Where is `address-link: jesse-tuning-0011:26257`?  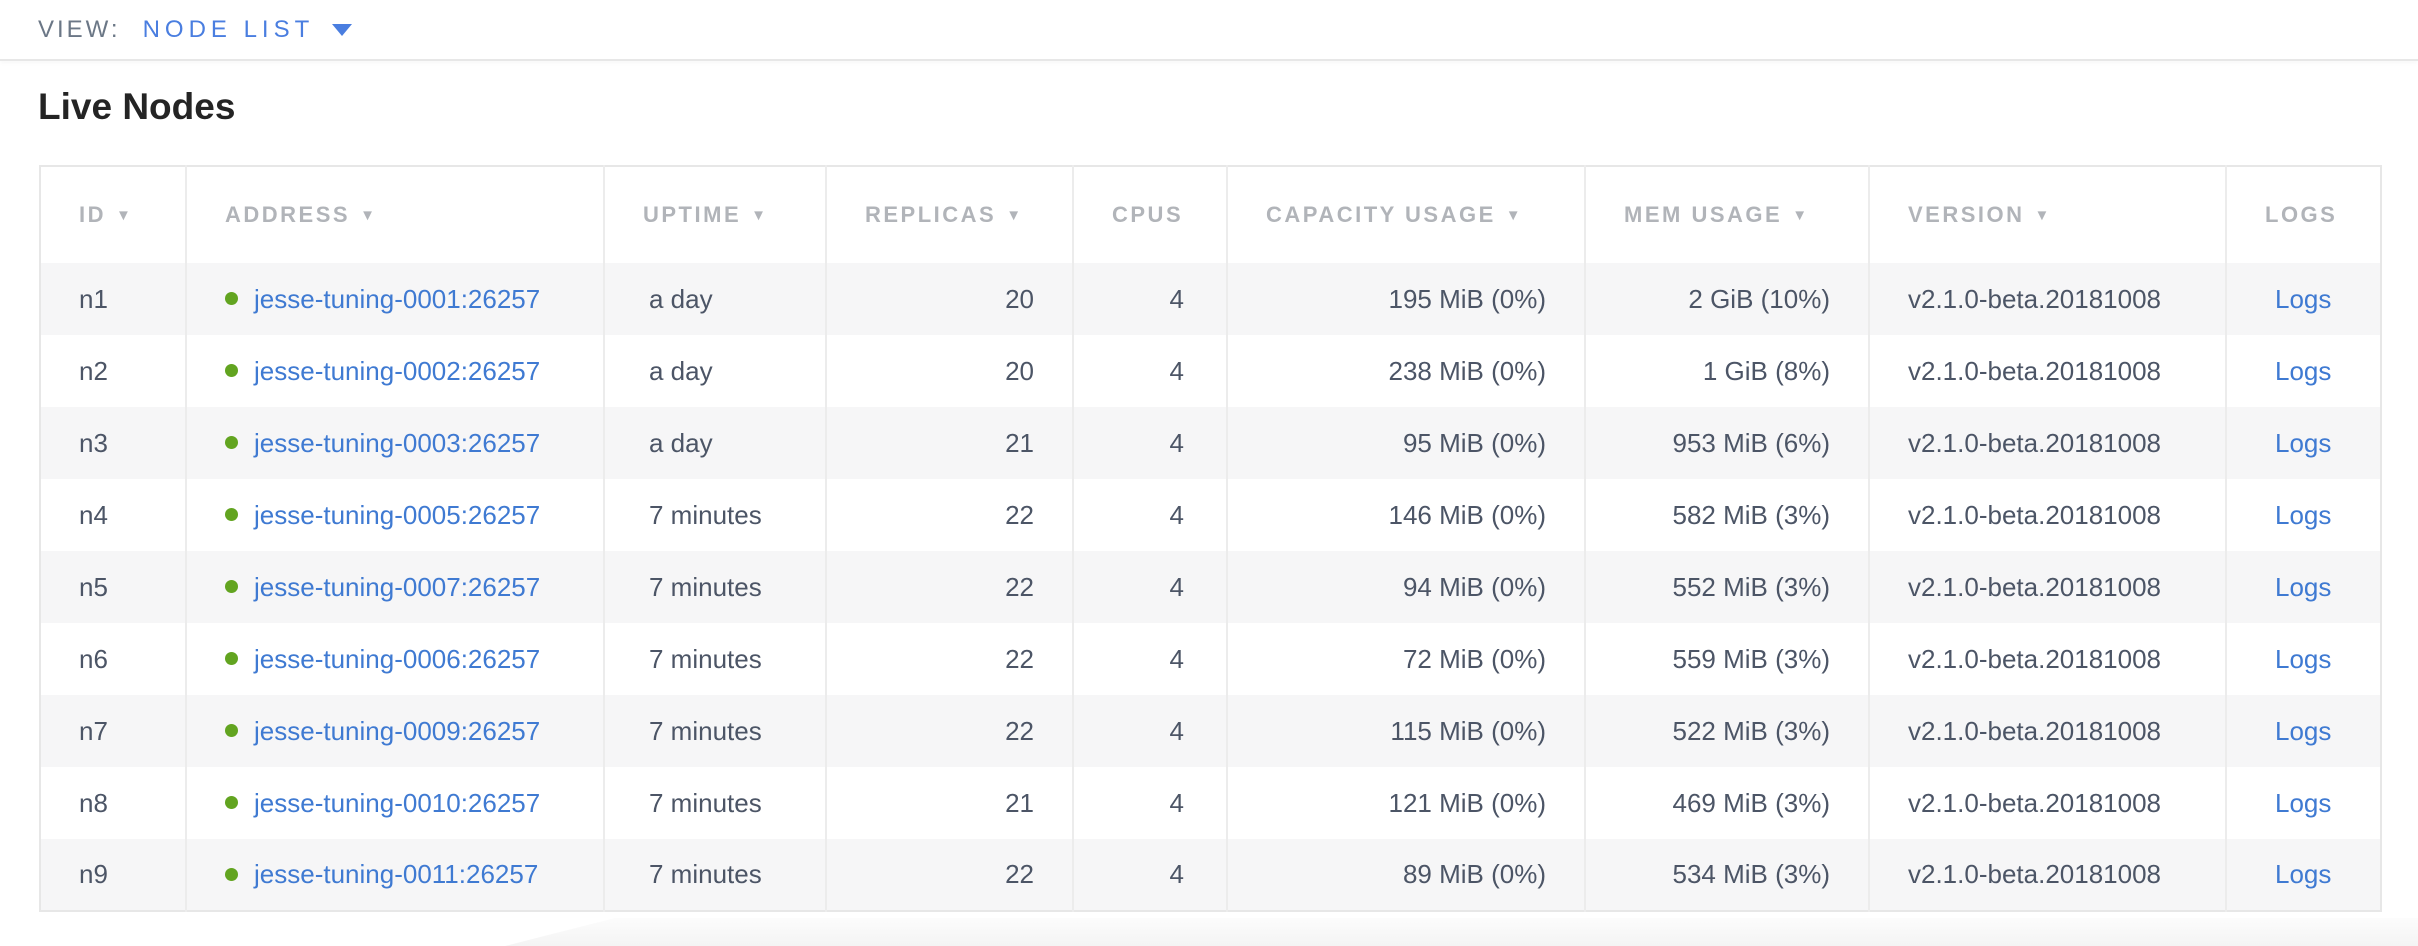 address-link: jesse-tuning-0011:26257 is located at coordinates (396, 874).